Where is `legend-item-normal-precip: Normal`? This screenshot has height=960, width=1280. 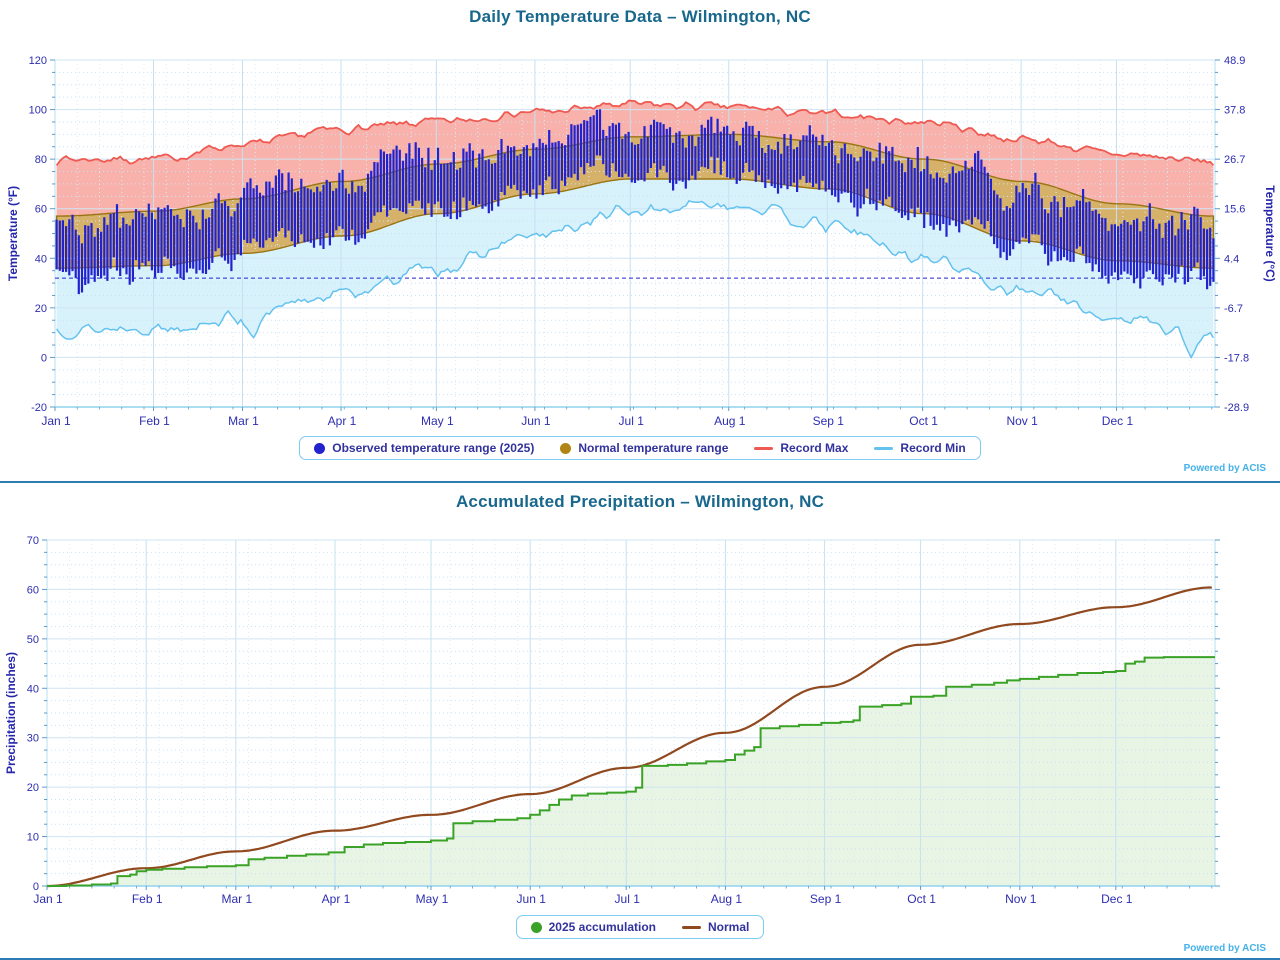
legend-item-normal-precip: Normal is located at coordinates (715, 927).